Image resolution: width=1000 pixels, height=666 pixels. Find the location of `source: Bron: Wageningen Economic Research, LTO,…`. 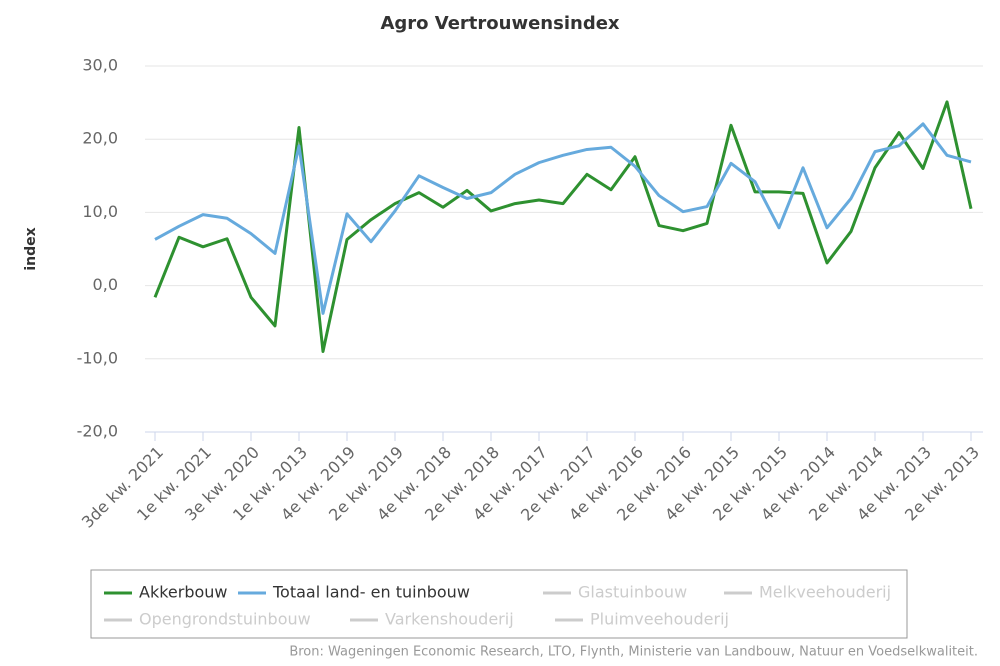

source: Bron: Wageningen Economic Research, LTO,… is located at coordinates (633, 652).